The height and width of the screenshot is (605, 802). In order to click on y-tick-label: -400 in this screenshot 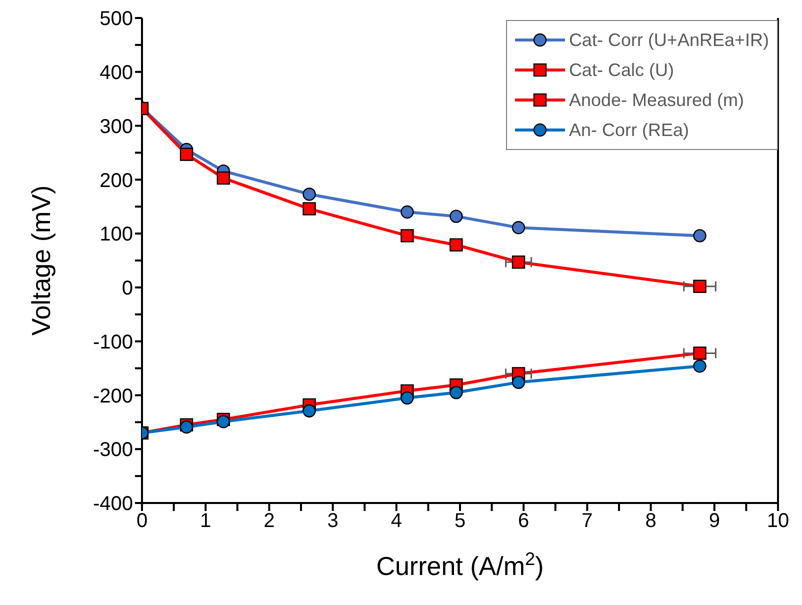, I will do `click(112, 504)`.